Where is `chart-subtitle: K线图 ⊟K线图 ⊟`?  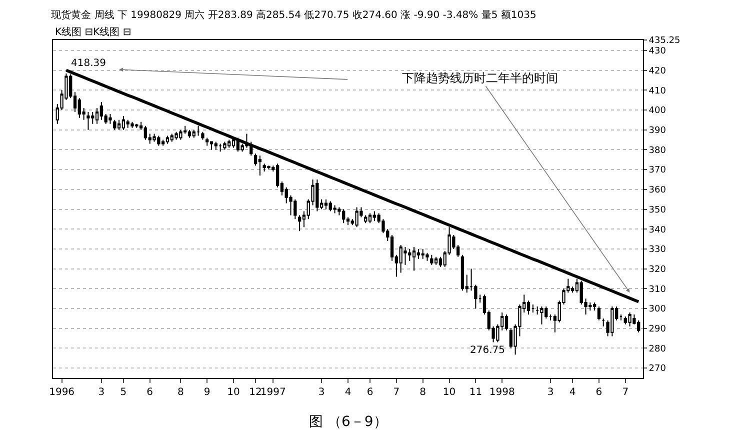 chart-subtitle: K线图 ⊟K线图 ⊟ is located at coordinates (93, 32).